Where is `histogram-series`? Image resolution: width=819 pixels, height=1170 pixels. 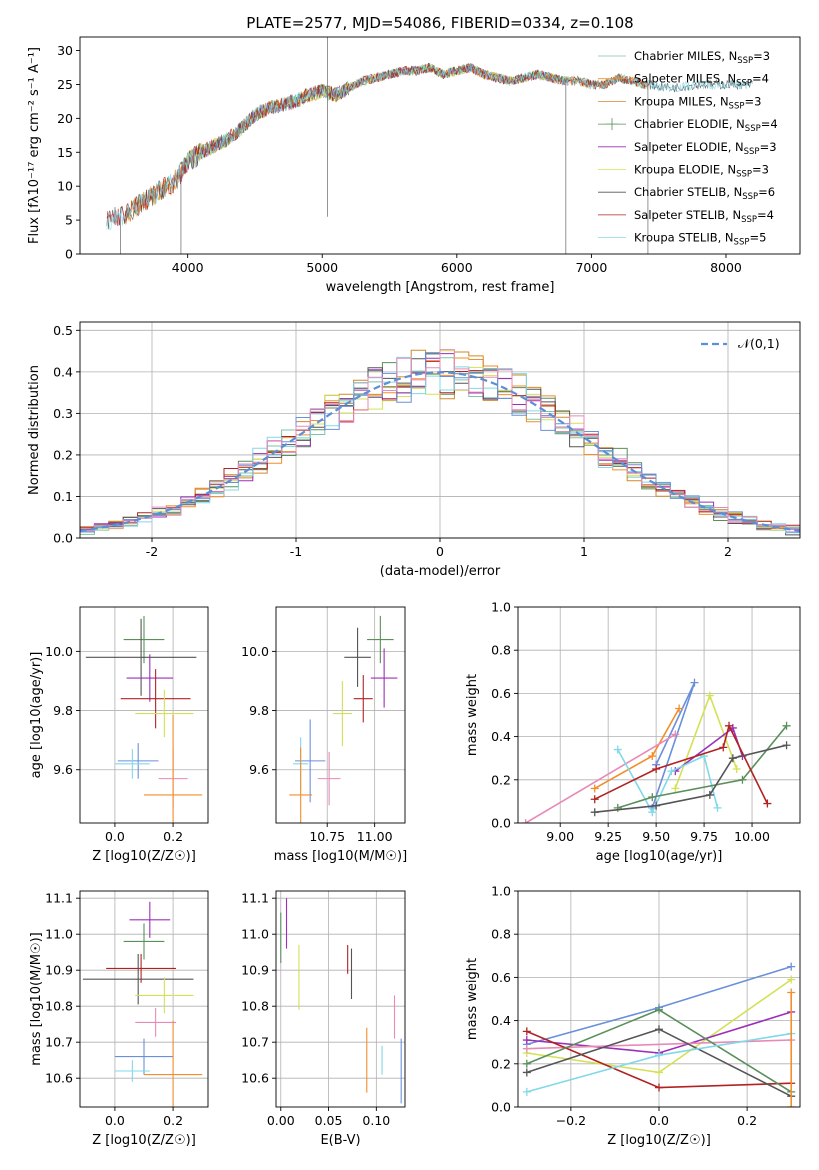
histogram-series is located at coordinates (440, 440).